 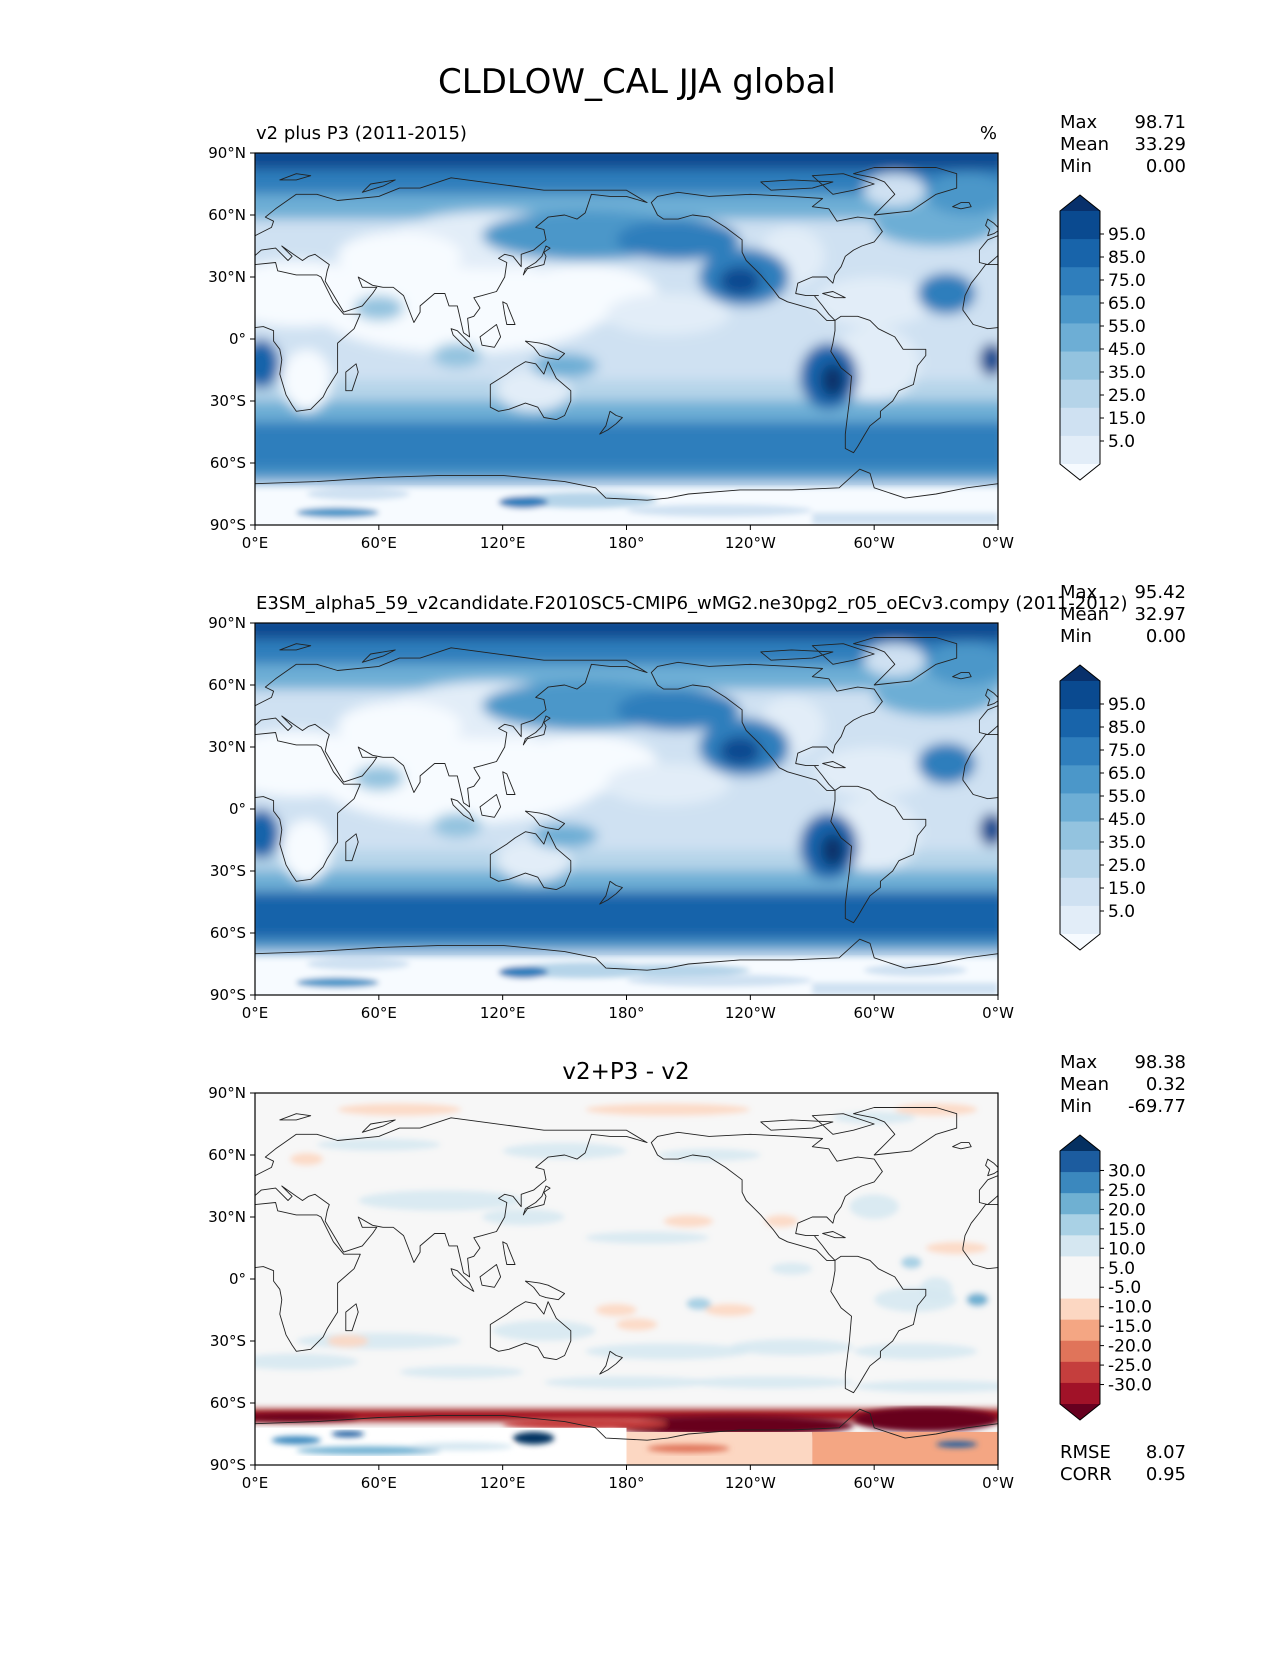 What do you see at coordinates (1127, 1230) in the screenshot?
I see `colorbar-label: 15.0` at bounding box center [1127, 1230].